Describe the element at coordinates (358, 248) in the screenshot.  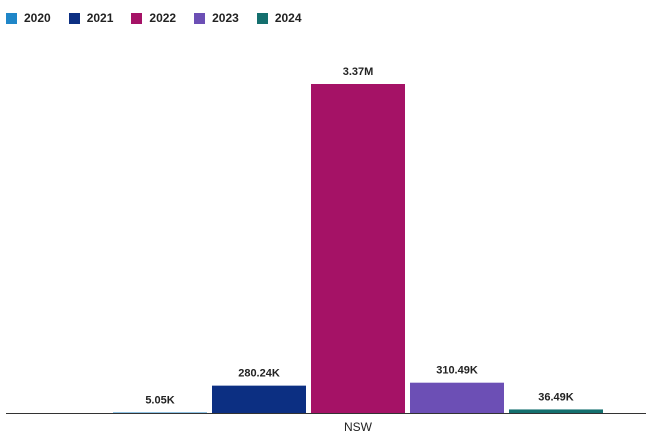
I see `bar-2022` at that location.